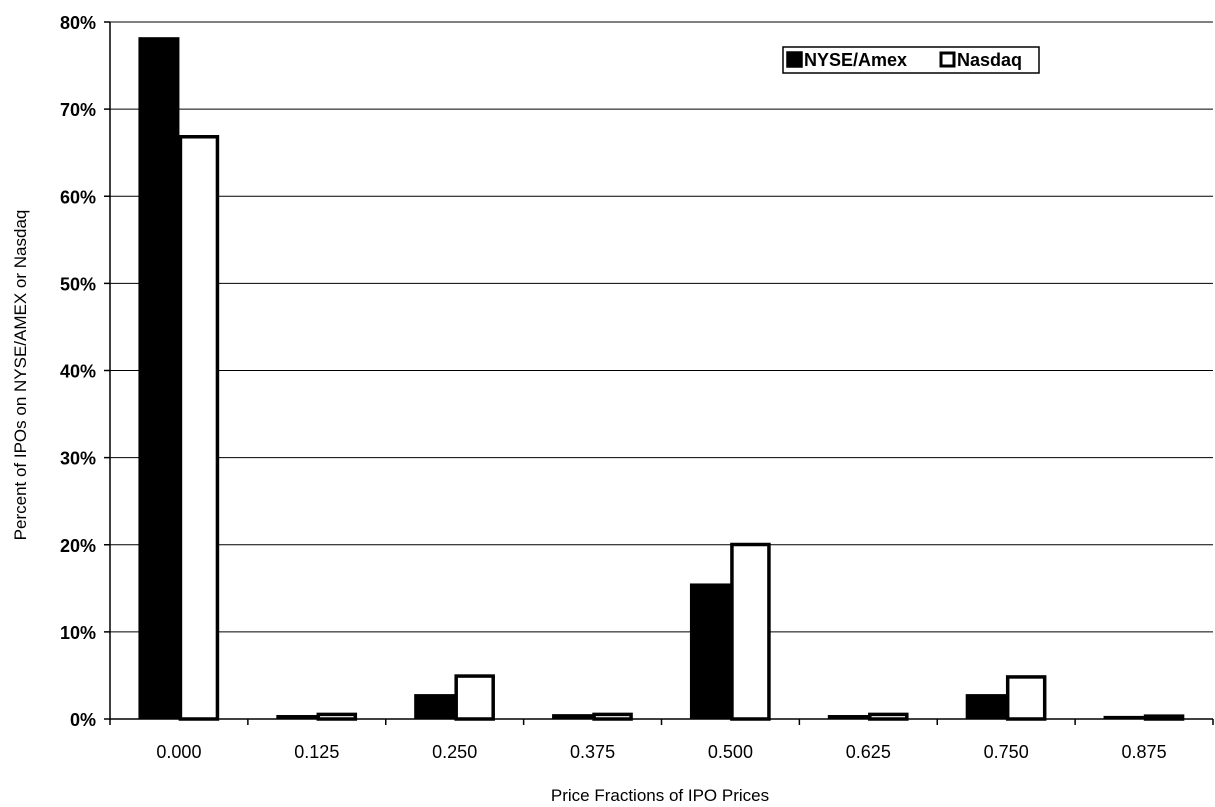  What do you see at coordinates (1144, 752) in the screenshot?
I see `x-tick-label: 0.875` at bounding box center [1144, 752].